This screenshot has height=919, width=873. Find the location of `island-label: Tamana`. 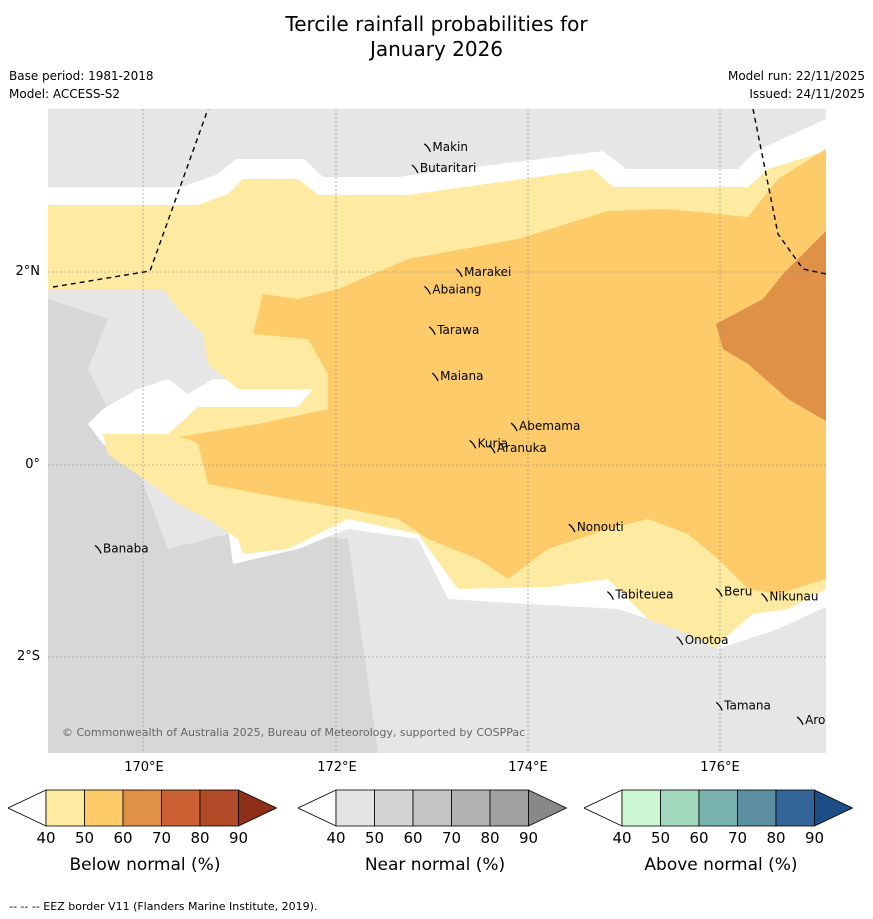

island-label: Tamana is located at coordinates (747, 705).